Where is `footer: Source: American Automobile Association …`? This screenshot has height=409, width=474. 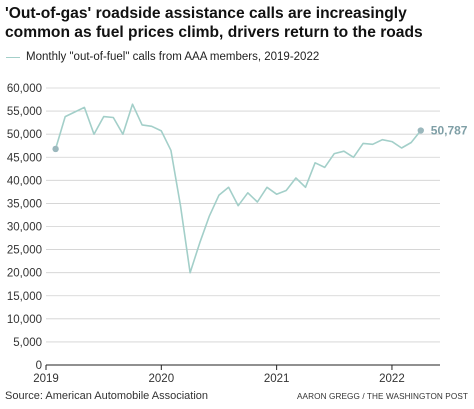 footer: Source: American Automobile Association … is located at coordinates (236, 396).